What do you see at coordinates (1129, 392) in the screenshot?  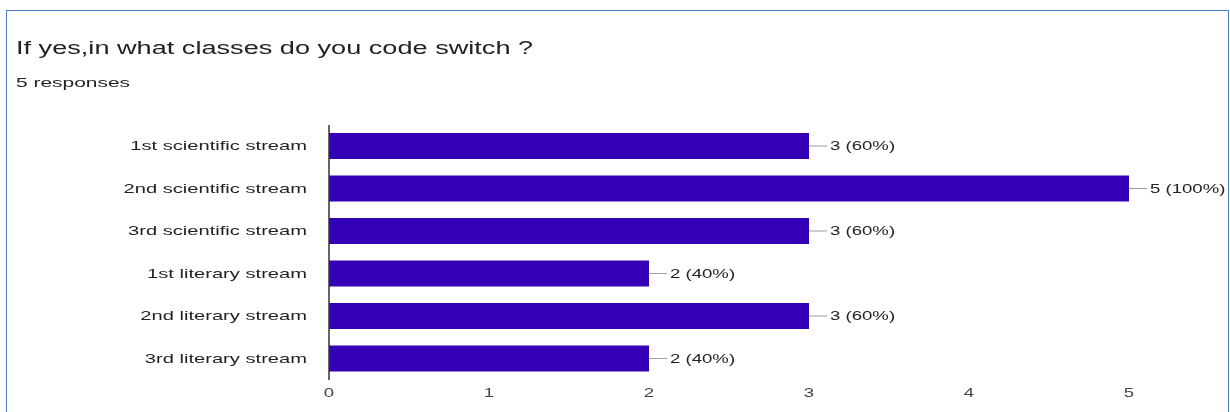 I see `x-tick-label: 5` at bounding box center [1129, 392].